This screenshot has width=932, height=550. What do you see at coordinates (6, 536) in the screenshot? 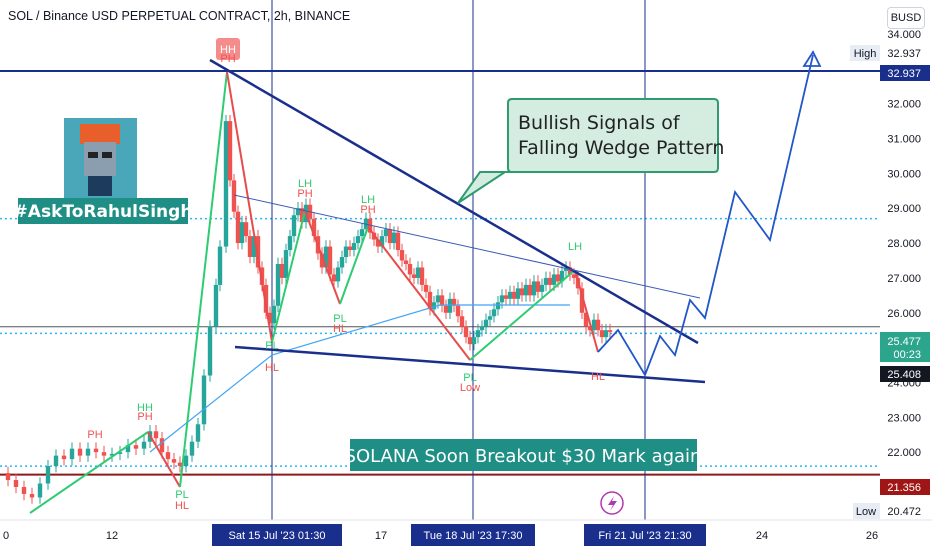
I see `time-tick: 0` at bounding box center [6, 536].